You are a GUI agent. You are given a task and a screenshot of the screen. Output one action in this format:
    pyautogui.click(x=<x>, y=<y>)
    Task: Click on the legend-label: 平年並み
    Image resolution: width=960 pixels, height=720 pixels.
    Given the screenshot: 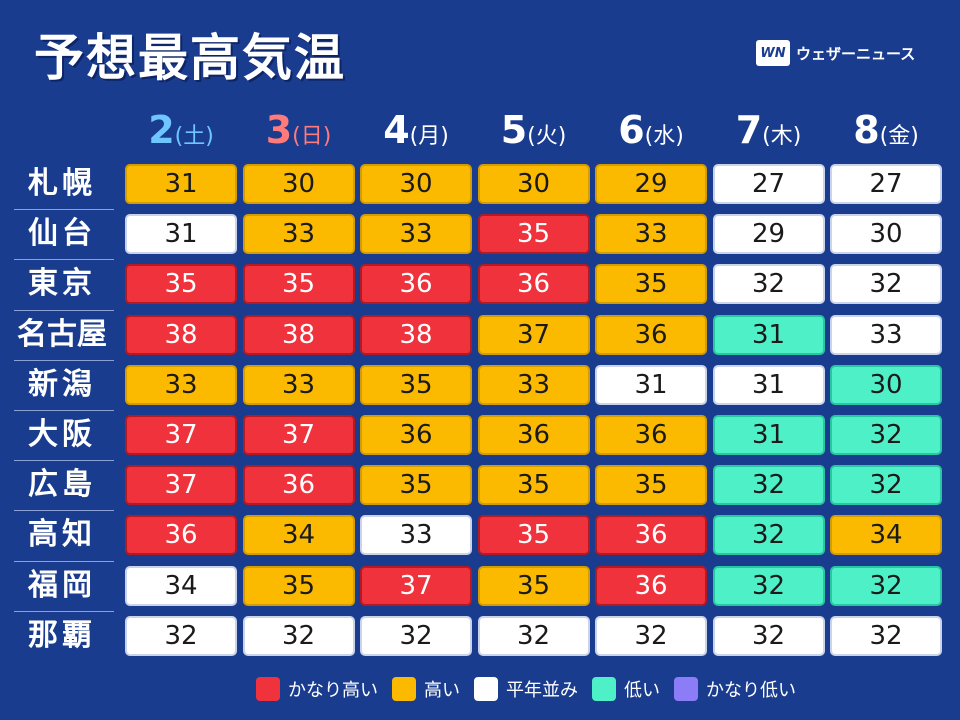 What is the action you would take?
    pyautogui.click(x=542, y=690)
    